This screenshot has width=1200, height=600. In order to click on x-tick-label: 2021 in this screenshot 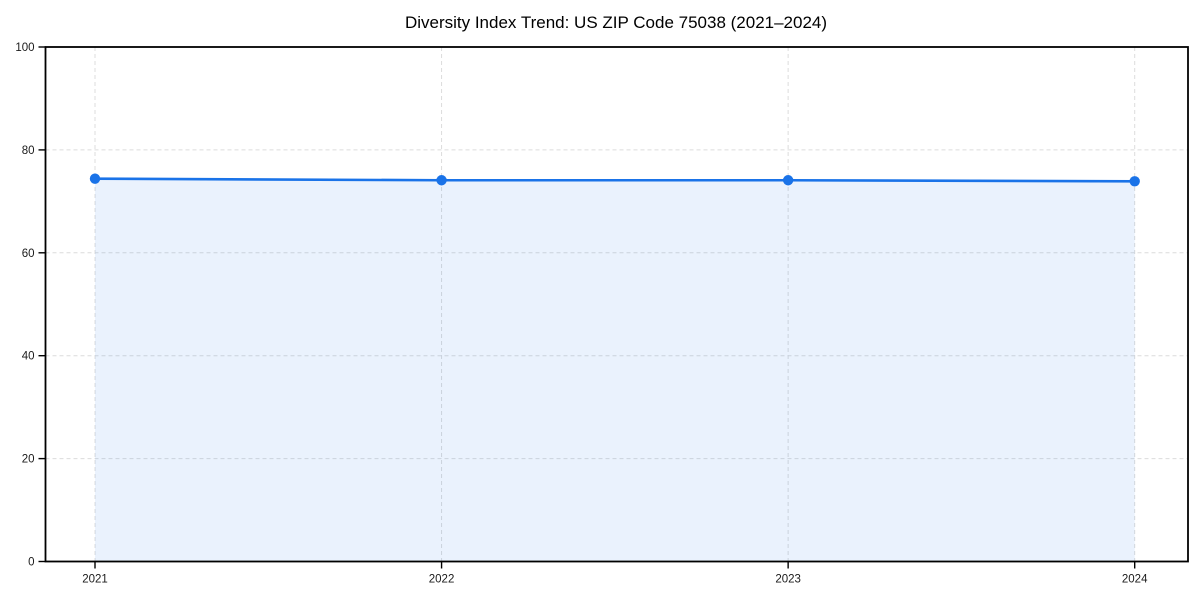, I will do `click(95, 580)`.